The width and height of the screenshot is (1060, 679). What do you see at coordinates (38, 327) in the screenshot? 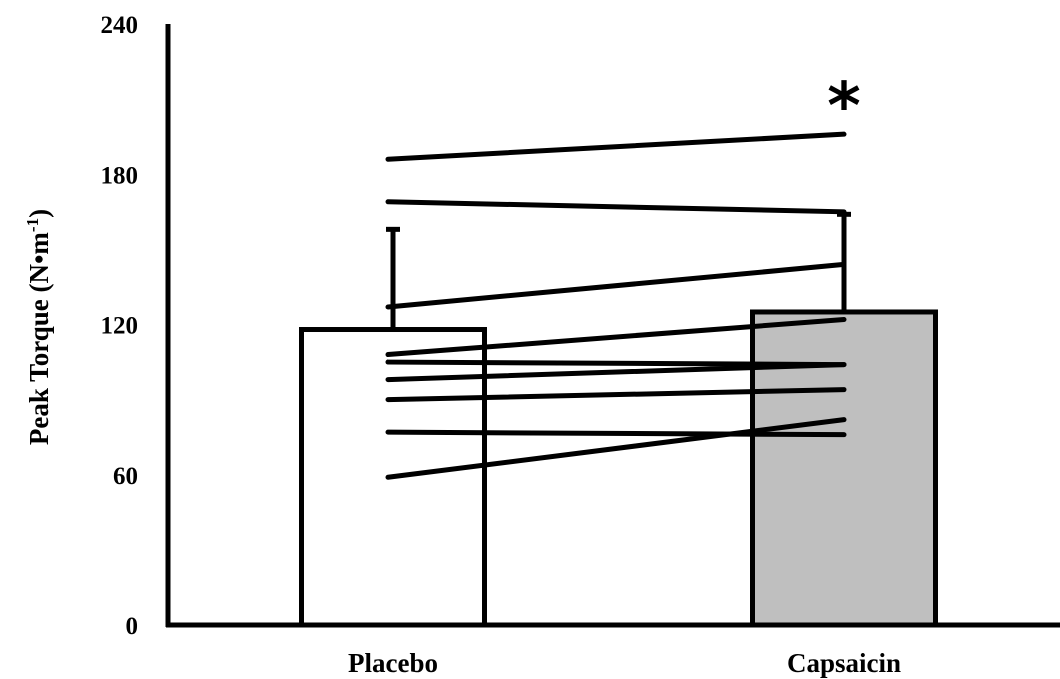
I see `y-axis-title: Peak Torque (N•m-1)` at bounding box center [38, 327].